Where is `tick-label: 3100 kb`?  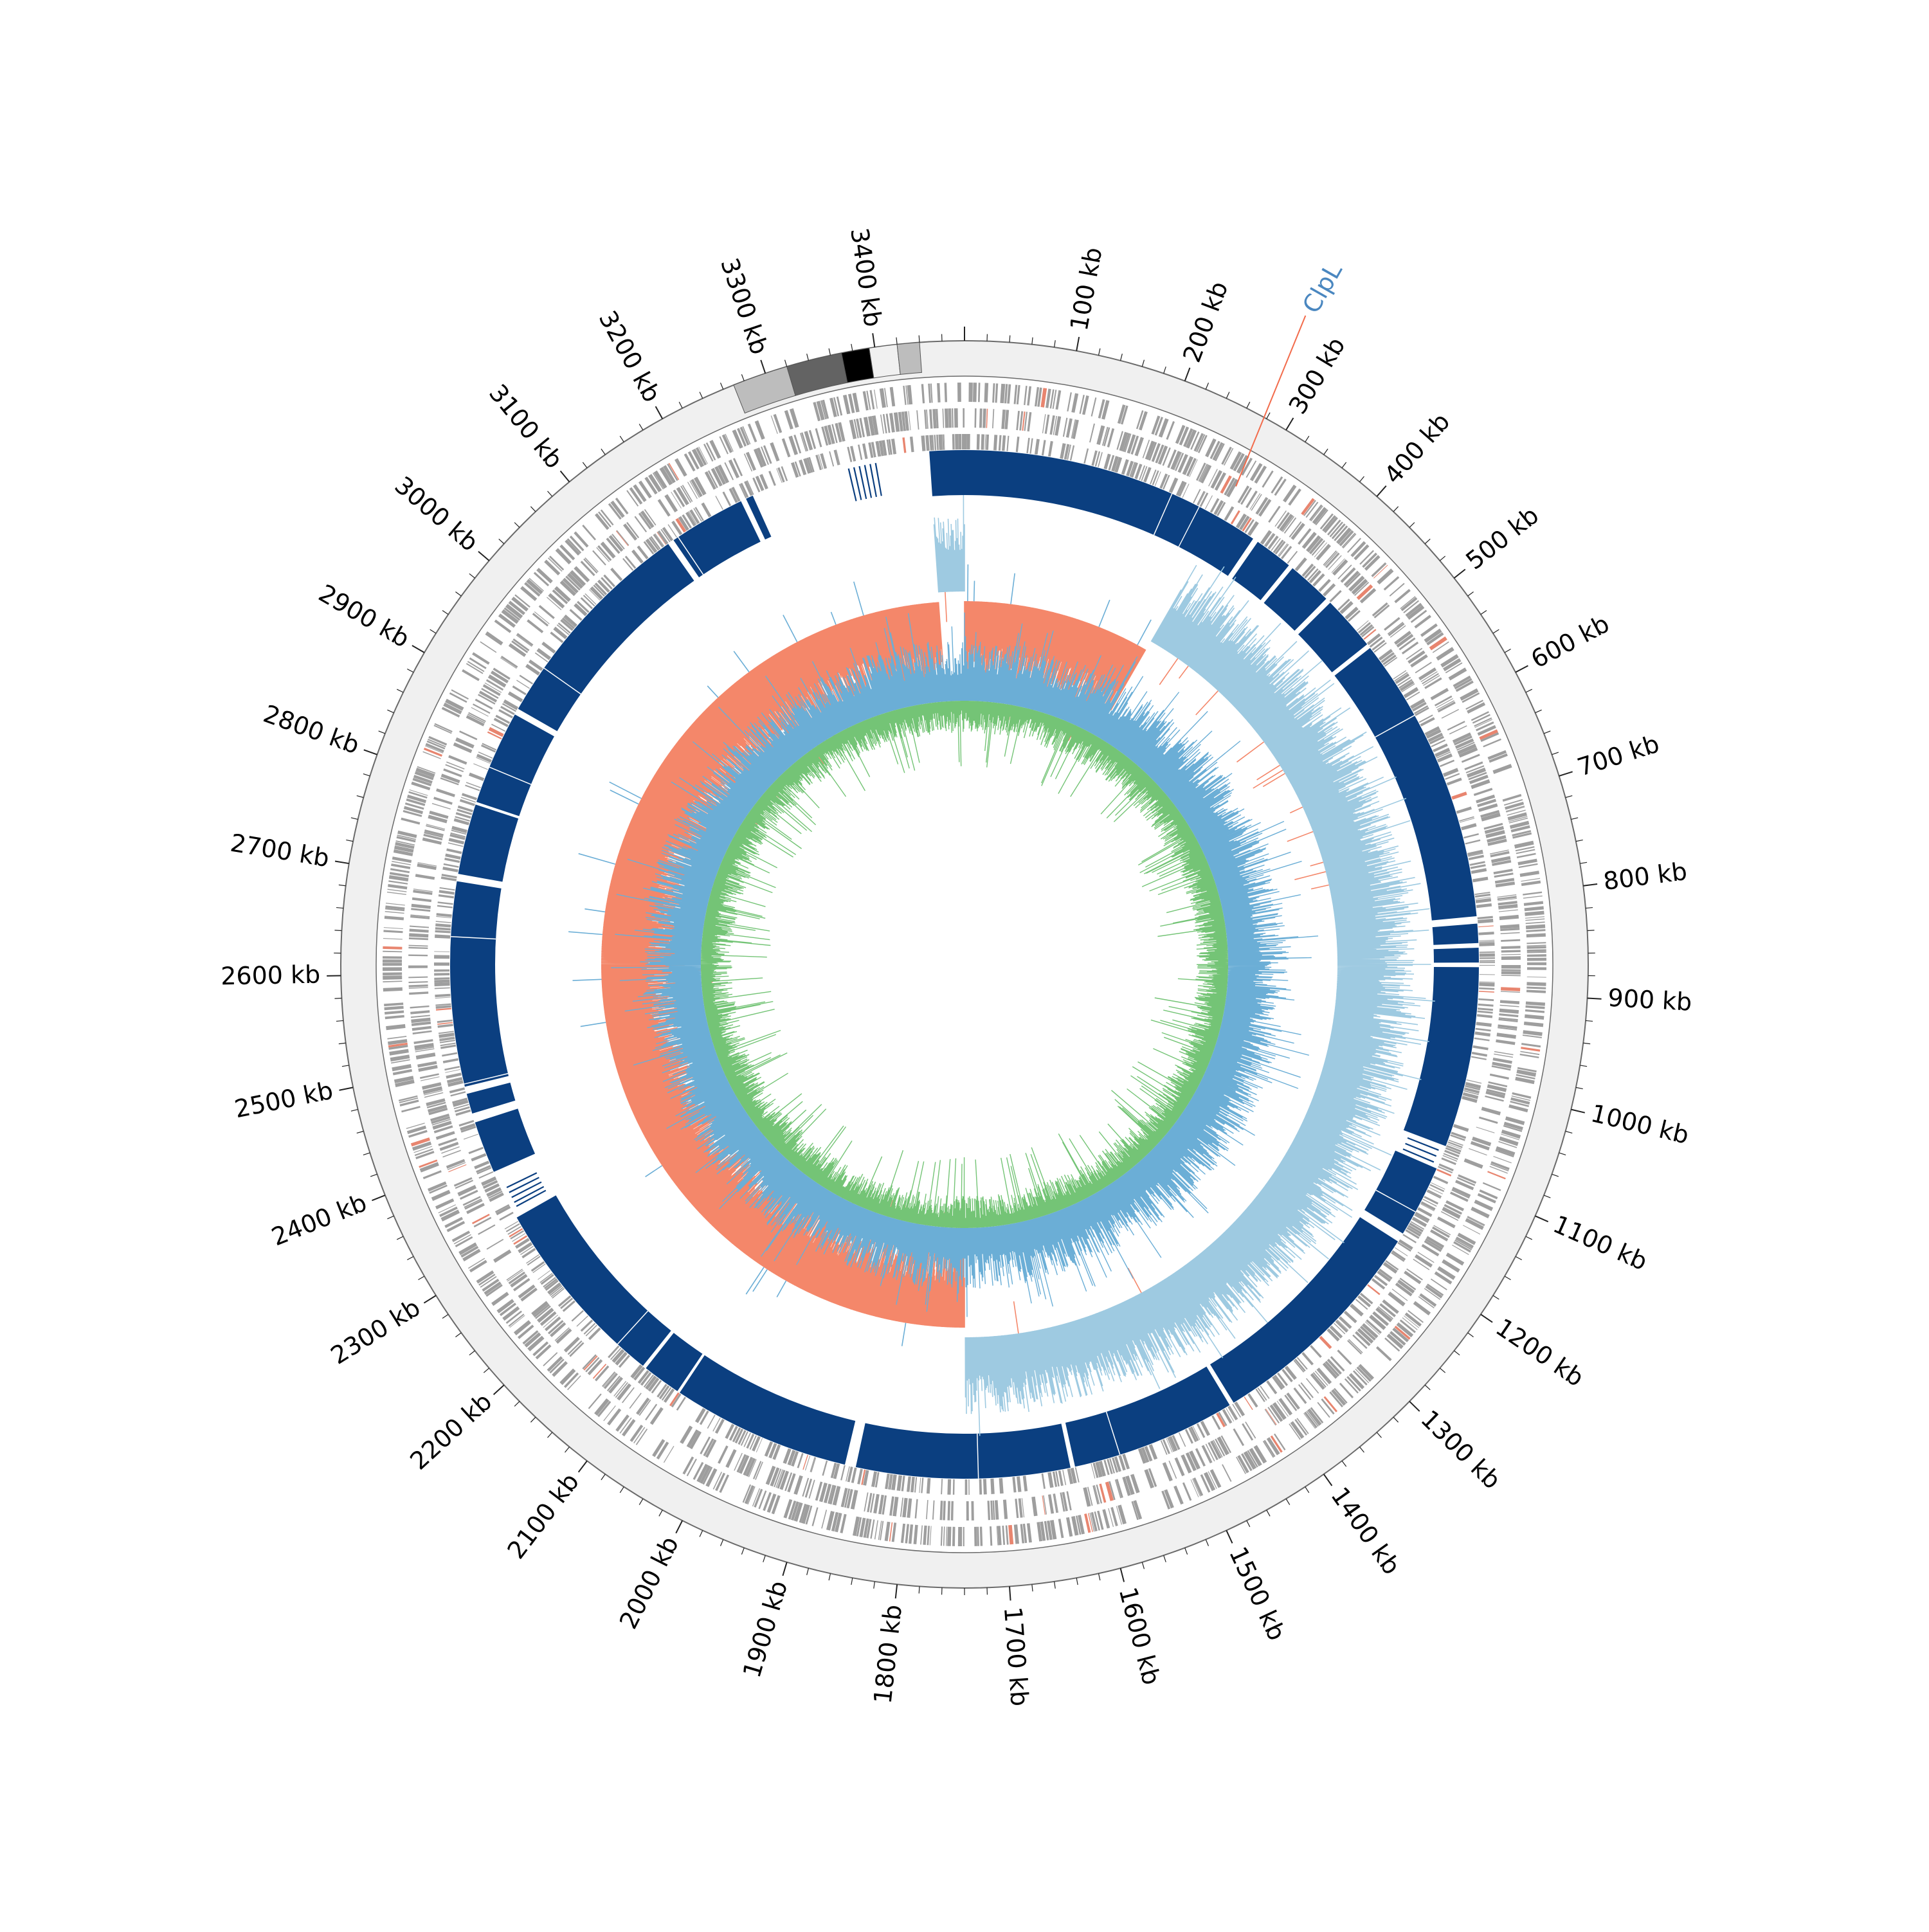
tick-label: 3100 kb is located at coordinates (526, 426).